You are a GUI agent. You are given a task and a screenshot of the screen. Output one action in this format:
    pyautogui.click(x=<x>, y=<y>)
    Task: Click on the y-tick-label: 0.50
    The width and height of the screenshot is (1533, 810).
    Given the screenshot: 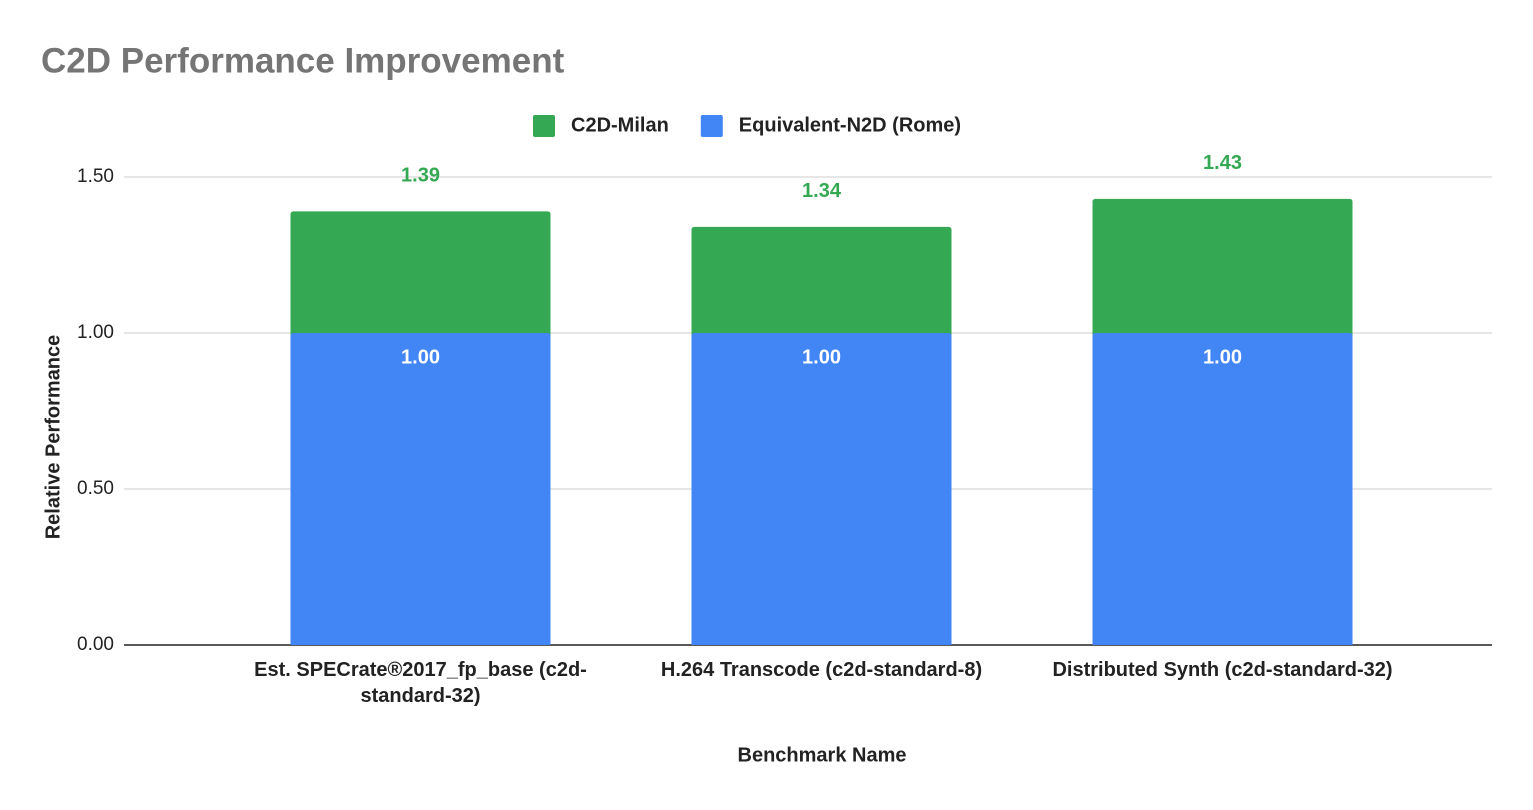 What is the action you would take?
    pyautogui.click(x=95, y=488)
    